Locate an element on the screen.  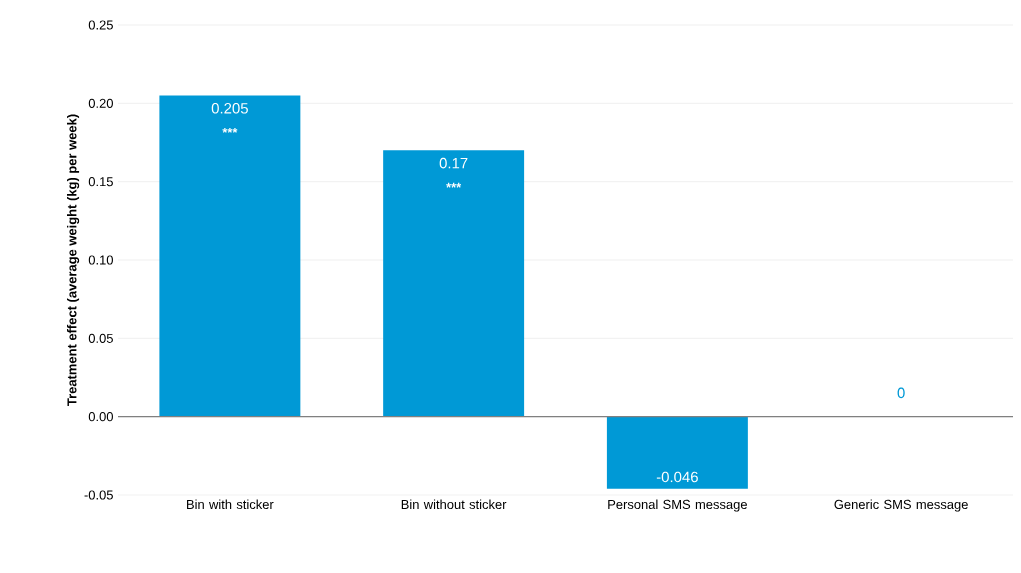
data-label: 0.205 is located at coordinates (229, 108).